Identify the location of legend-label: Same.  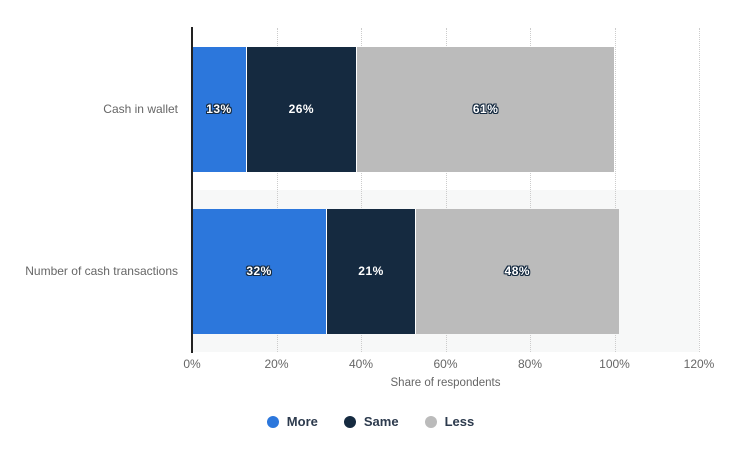
(381, 421).